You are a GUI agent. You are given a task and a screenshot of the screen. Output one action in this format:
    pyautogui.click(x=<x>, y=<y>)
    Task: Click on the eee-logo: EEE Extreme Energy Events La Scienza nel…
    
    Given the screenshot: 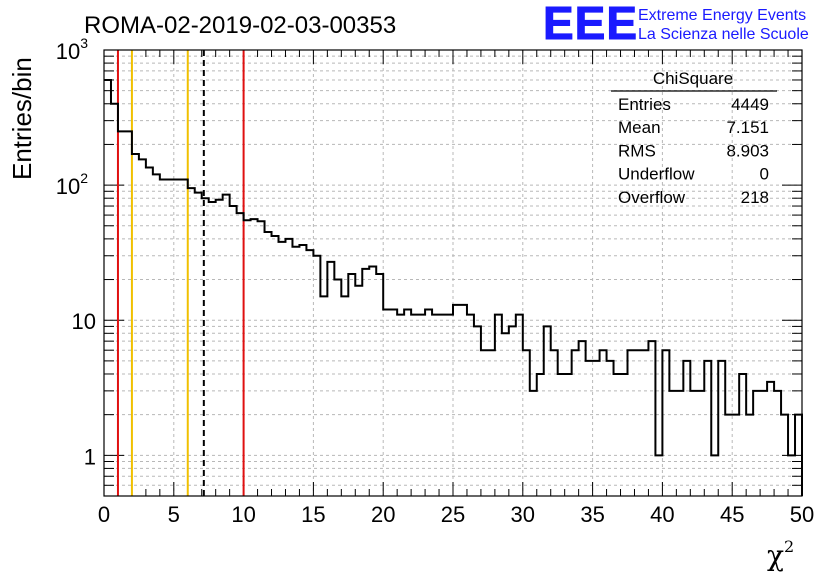 What is the action you would take?
    pyautogui.click(x=676, y=25)
    